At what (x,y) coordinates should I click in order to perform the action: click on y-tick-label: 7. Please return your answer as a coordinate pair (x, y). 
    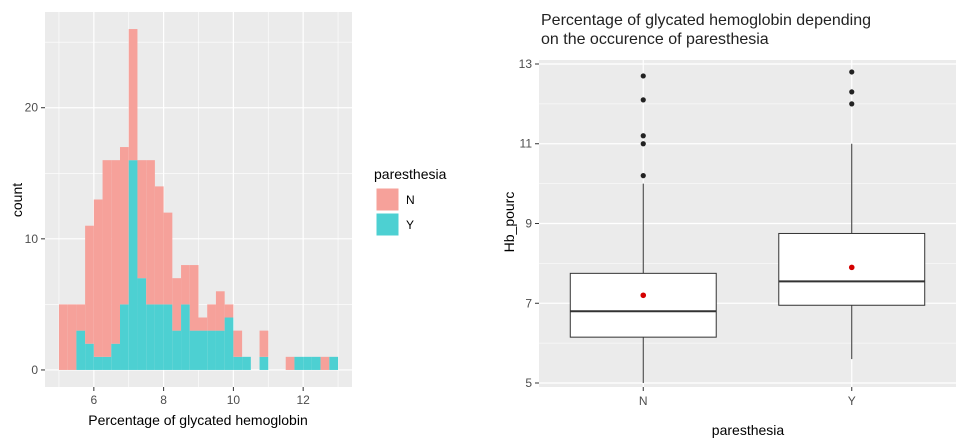
    Looking at the image, I should click on (528, 303).